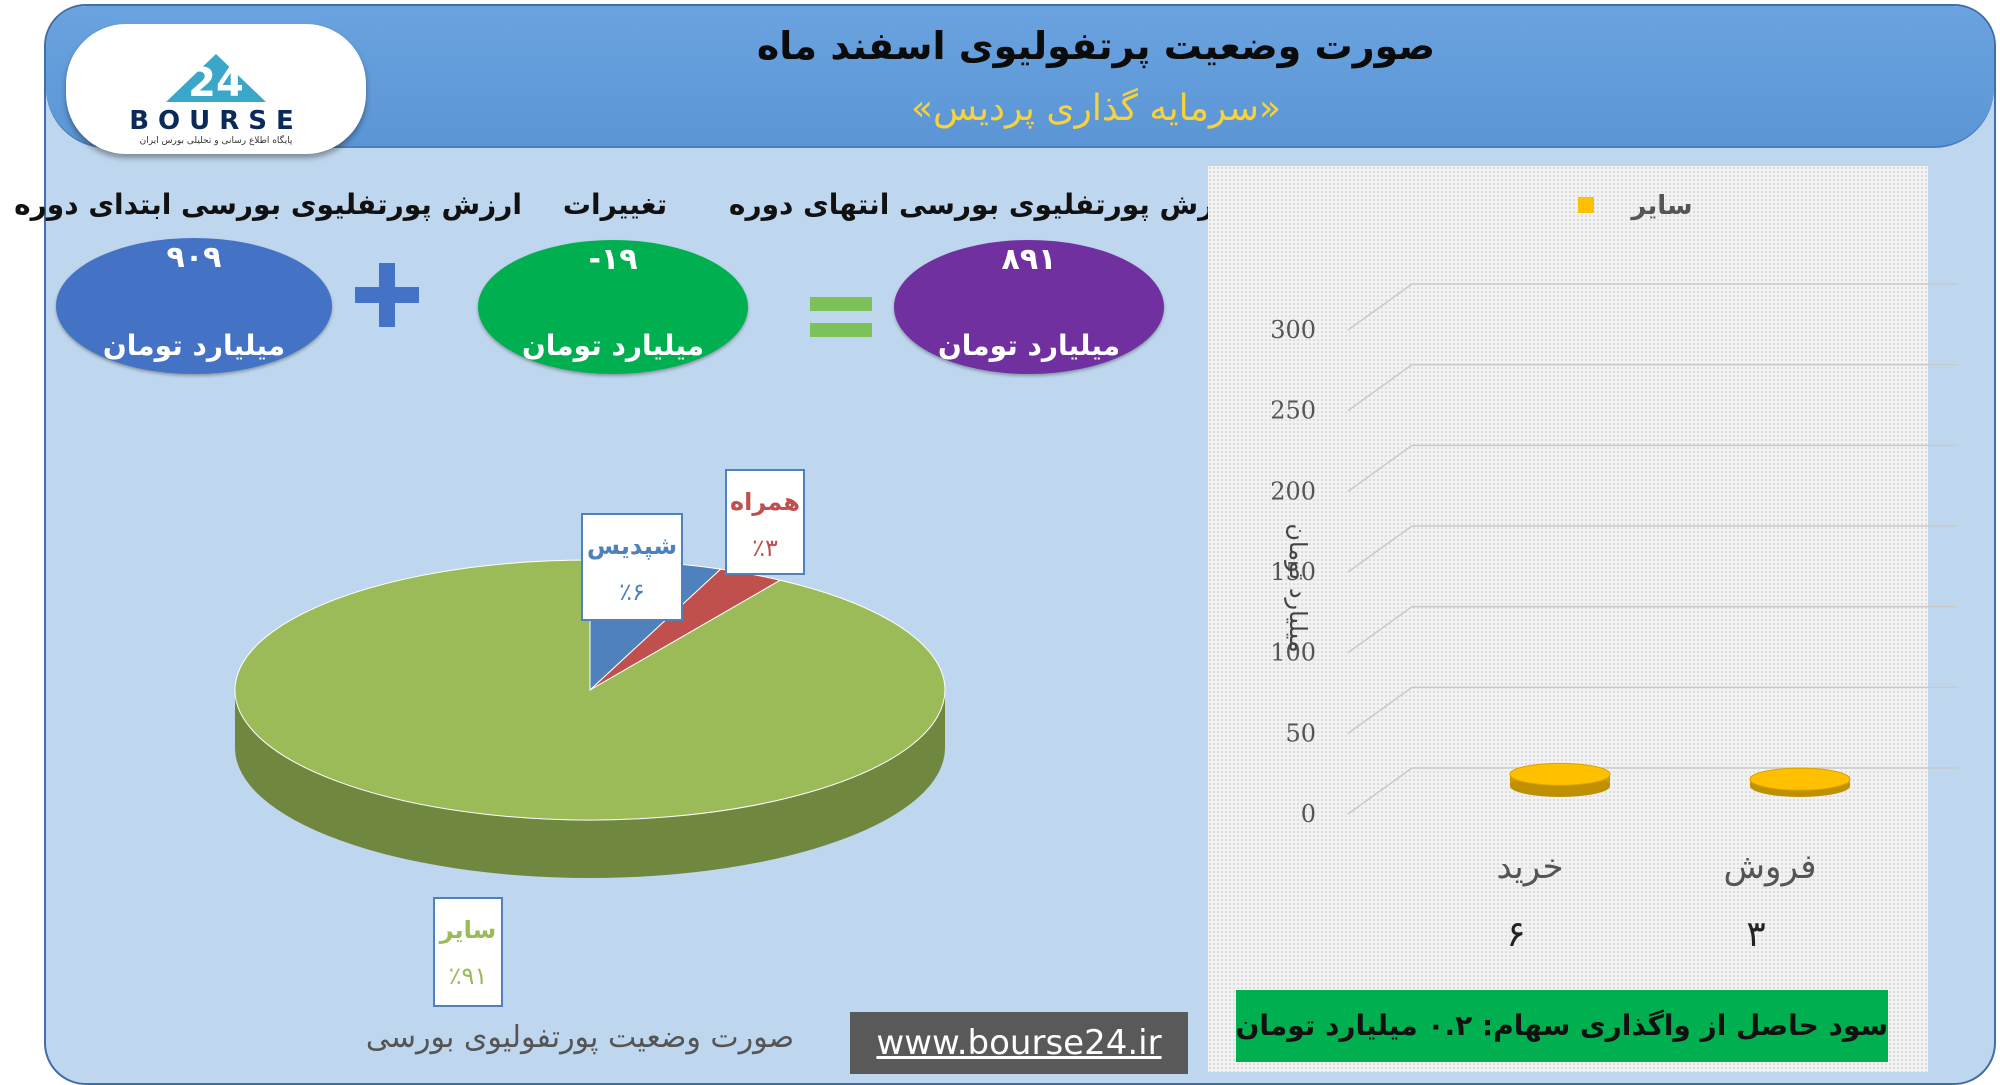  I want to click on pie-label-1: شپدیس ٪۶, so click(632, 567).